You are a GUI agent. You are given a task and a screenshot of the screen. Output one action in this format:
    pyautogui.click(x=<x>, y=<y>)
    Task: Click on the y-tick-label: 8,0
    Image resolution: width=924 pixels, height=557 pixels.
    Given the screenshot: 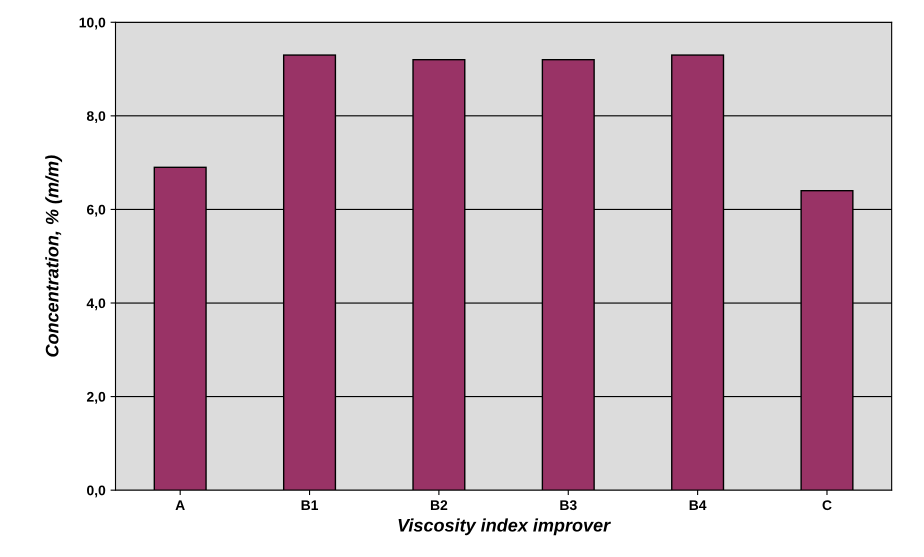 What is the action you would take?
    pyautogui.click(x=96, y=117)
    